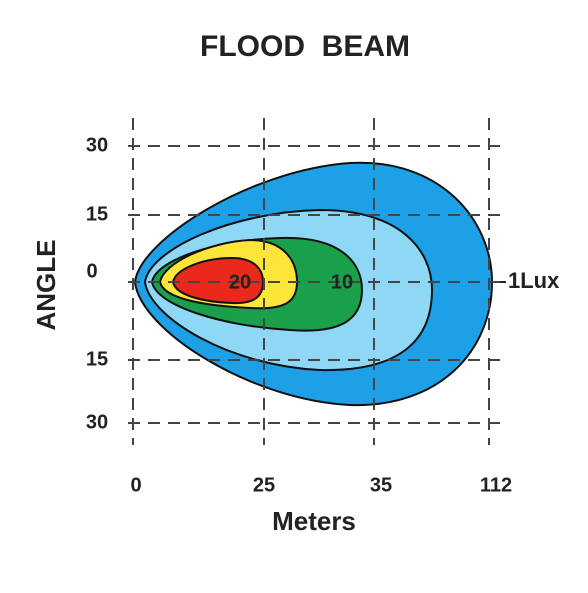  What do you see at coordinates (305, 46) in the screenshot?
I see `title: FLOOD BEAM` at bounding box center [305, 46].